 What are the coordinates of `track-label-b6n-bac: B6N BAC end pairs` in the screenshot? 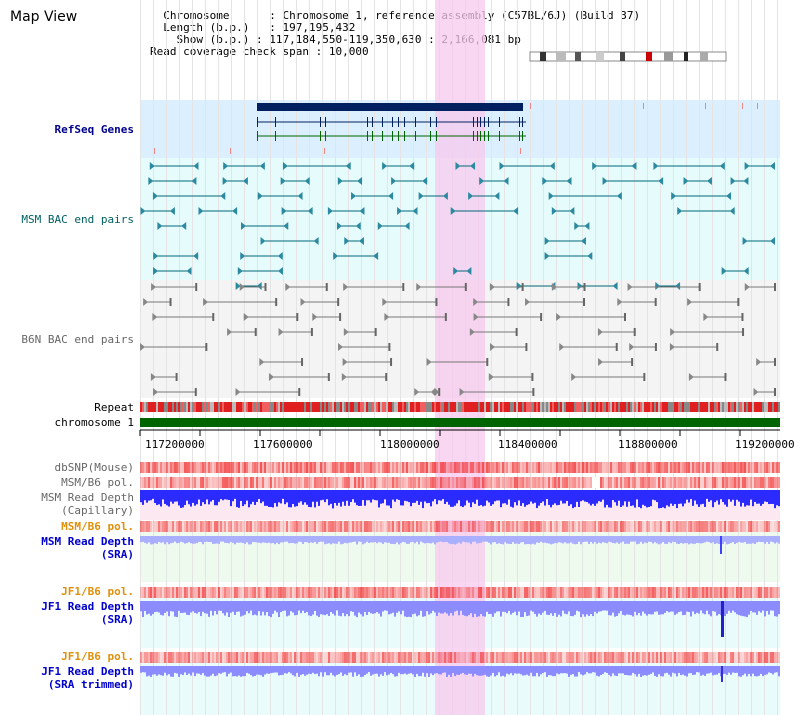 It's located at (77, 339).